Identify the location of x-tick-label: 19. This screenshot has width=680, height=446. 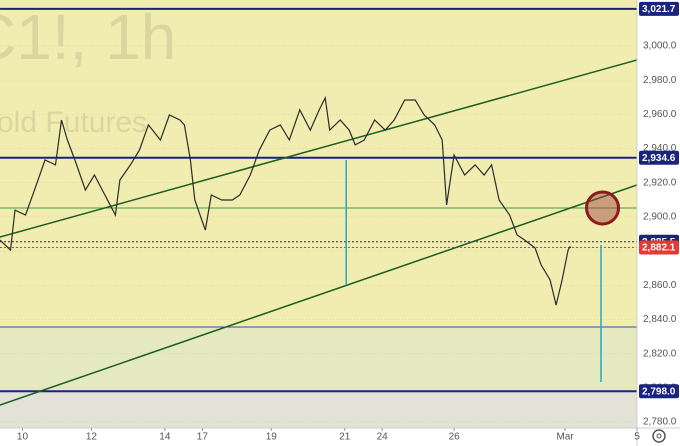
(272, 437).